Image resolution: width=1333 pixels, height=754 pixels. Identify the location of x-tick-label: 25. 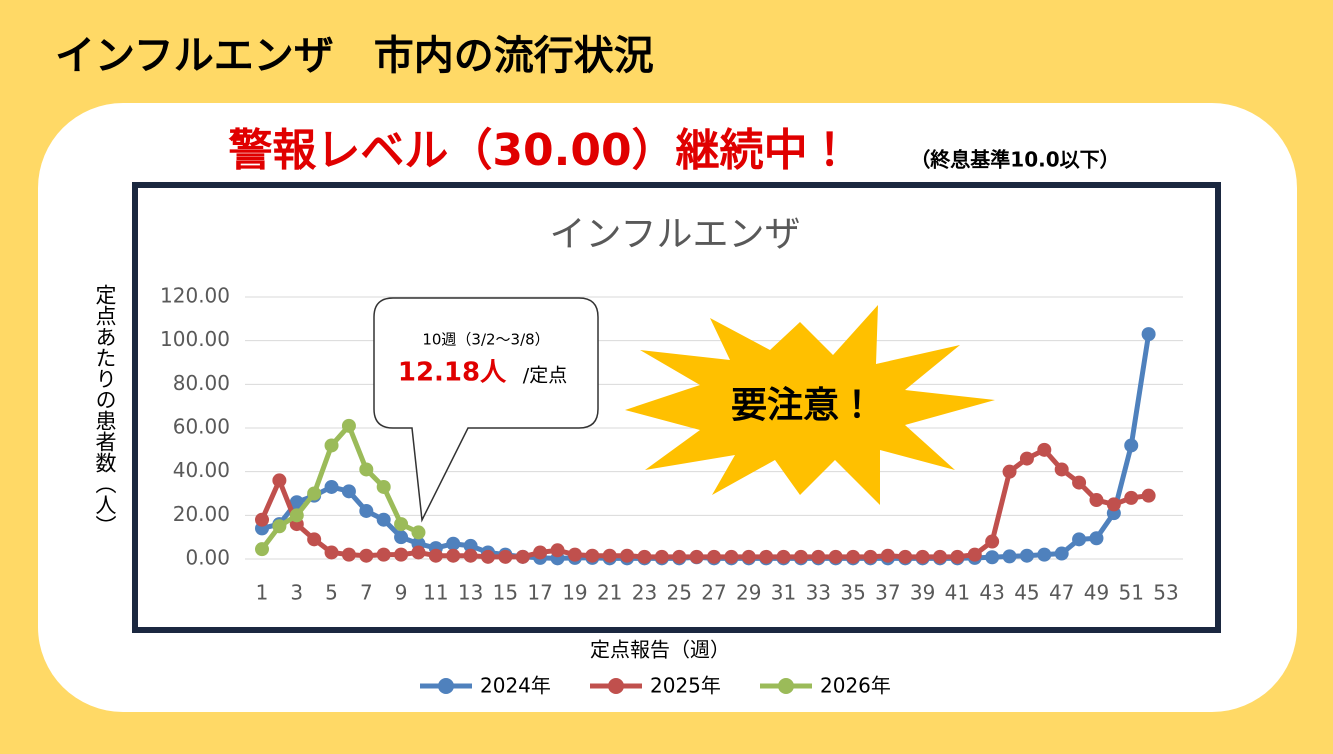
(679, 593).